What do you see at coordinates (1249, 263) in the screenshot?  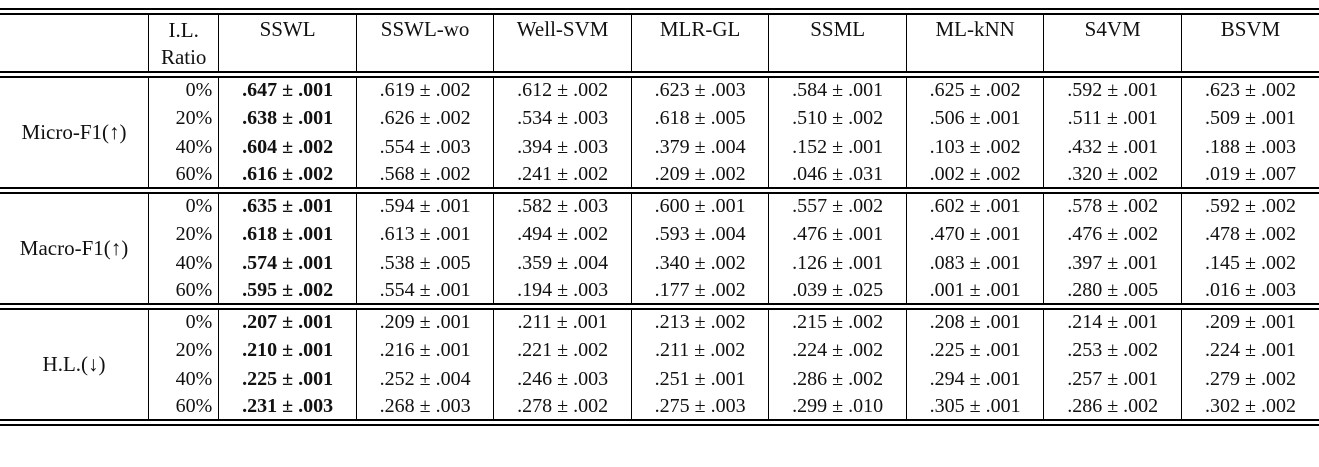 I see `cell-bsvm: .145 ± .002` at bounding box center [1249, 263].